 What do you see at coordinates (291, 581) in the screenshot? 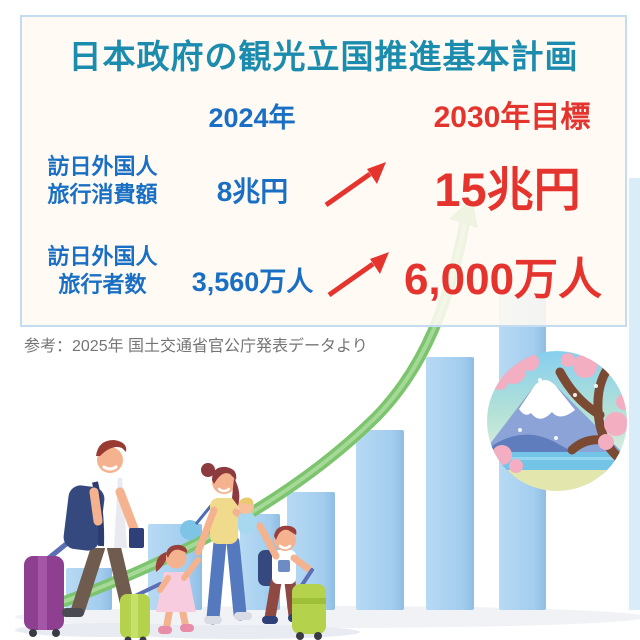
I see `boy-figure` at bounding box center [291, 581].